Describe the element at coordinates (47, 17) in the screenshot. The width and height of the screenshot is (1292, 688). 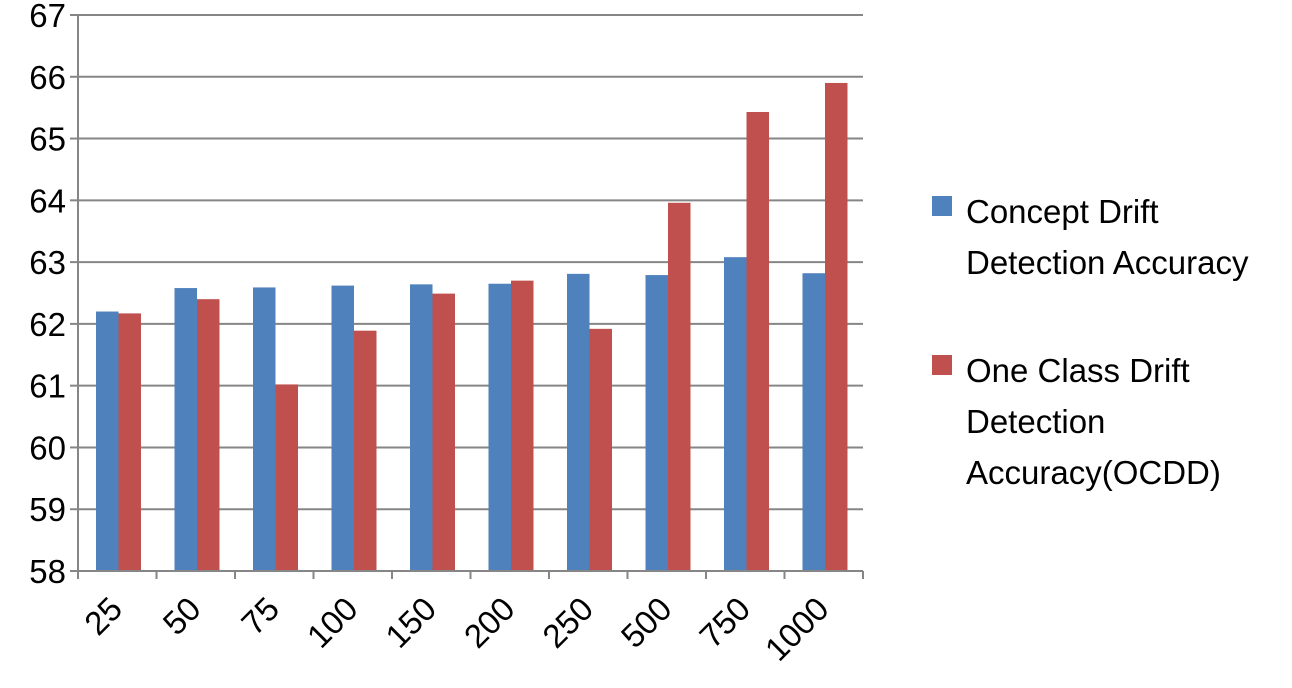
I see `y-axis-tick-label: 67` at that location.